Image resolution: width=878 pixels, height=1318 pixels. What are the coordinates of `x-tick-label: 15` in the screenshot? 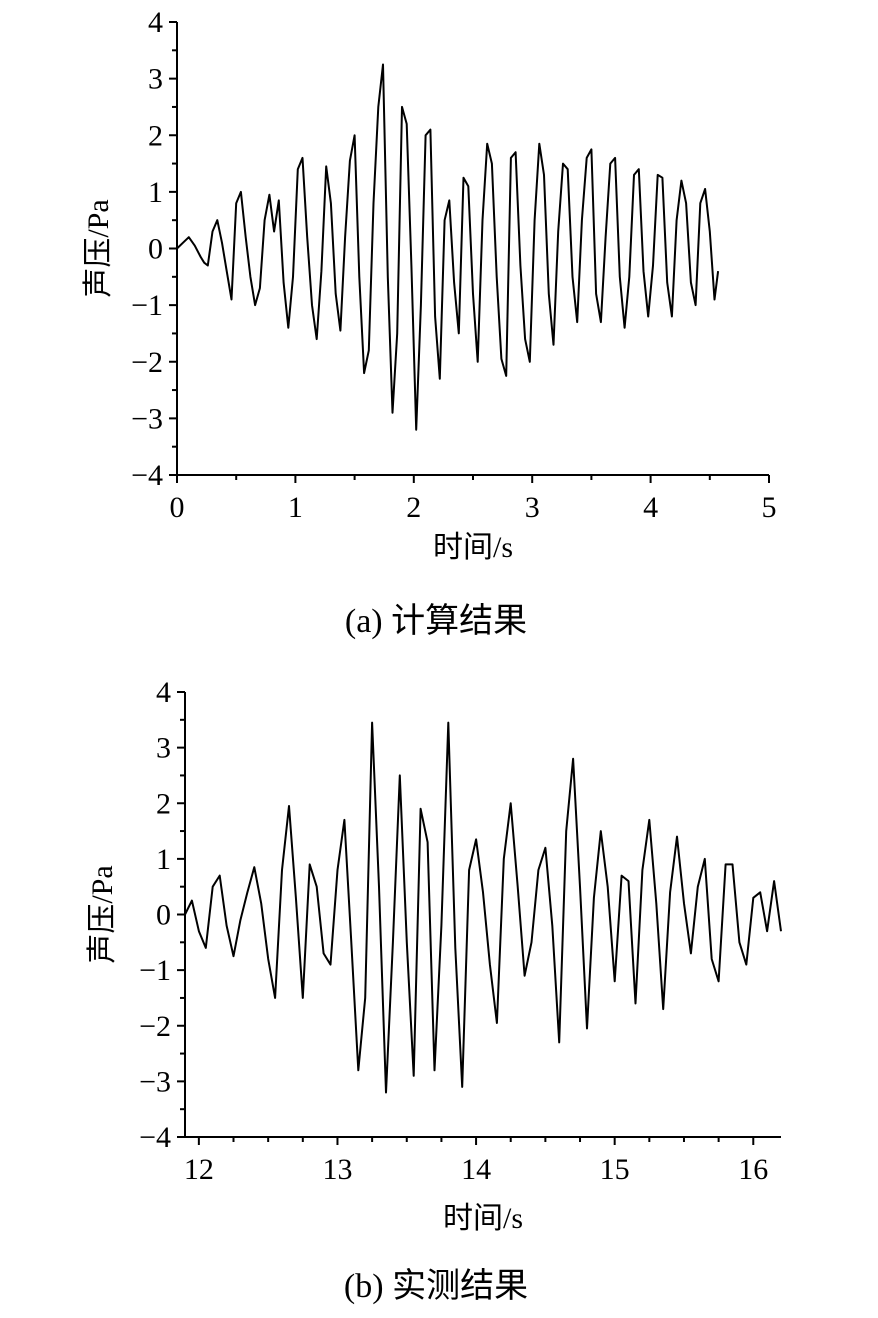 It's located at (615, 1169).